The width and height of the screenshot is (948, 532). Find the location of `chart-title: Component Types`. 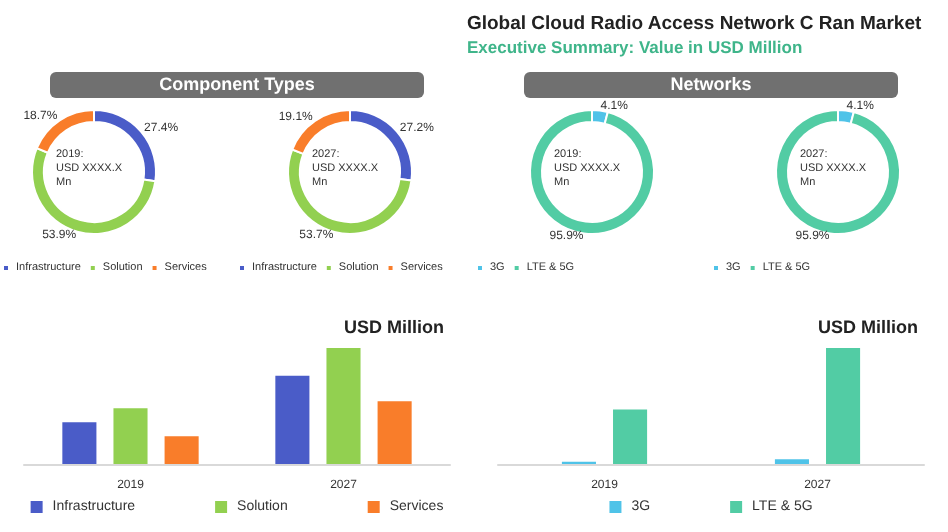

chart-title: Component Types is located at coordinates (237, 85).